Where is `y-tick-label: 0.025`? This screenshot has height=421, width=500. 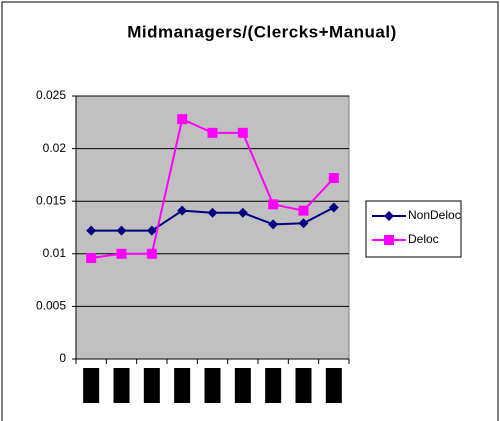 y-tick-label: 0.025 is located at coordinates (51, 95).